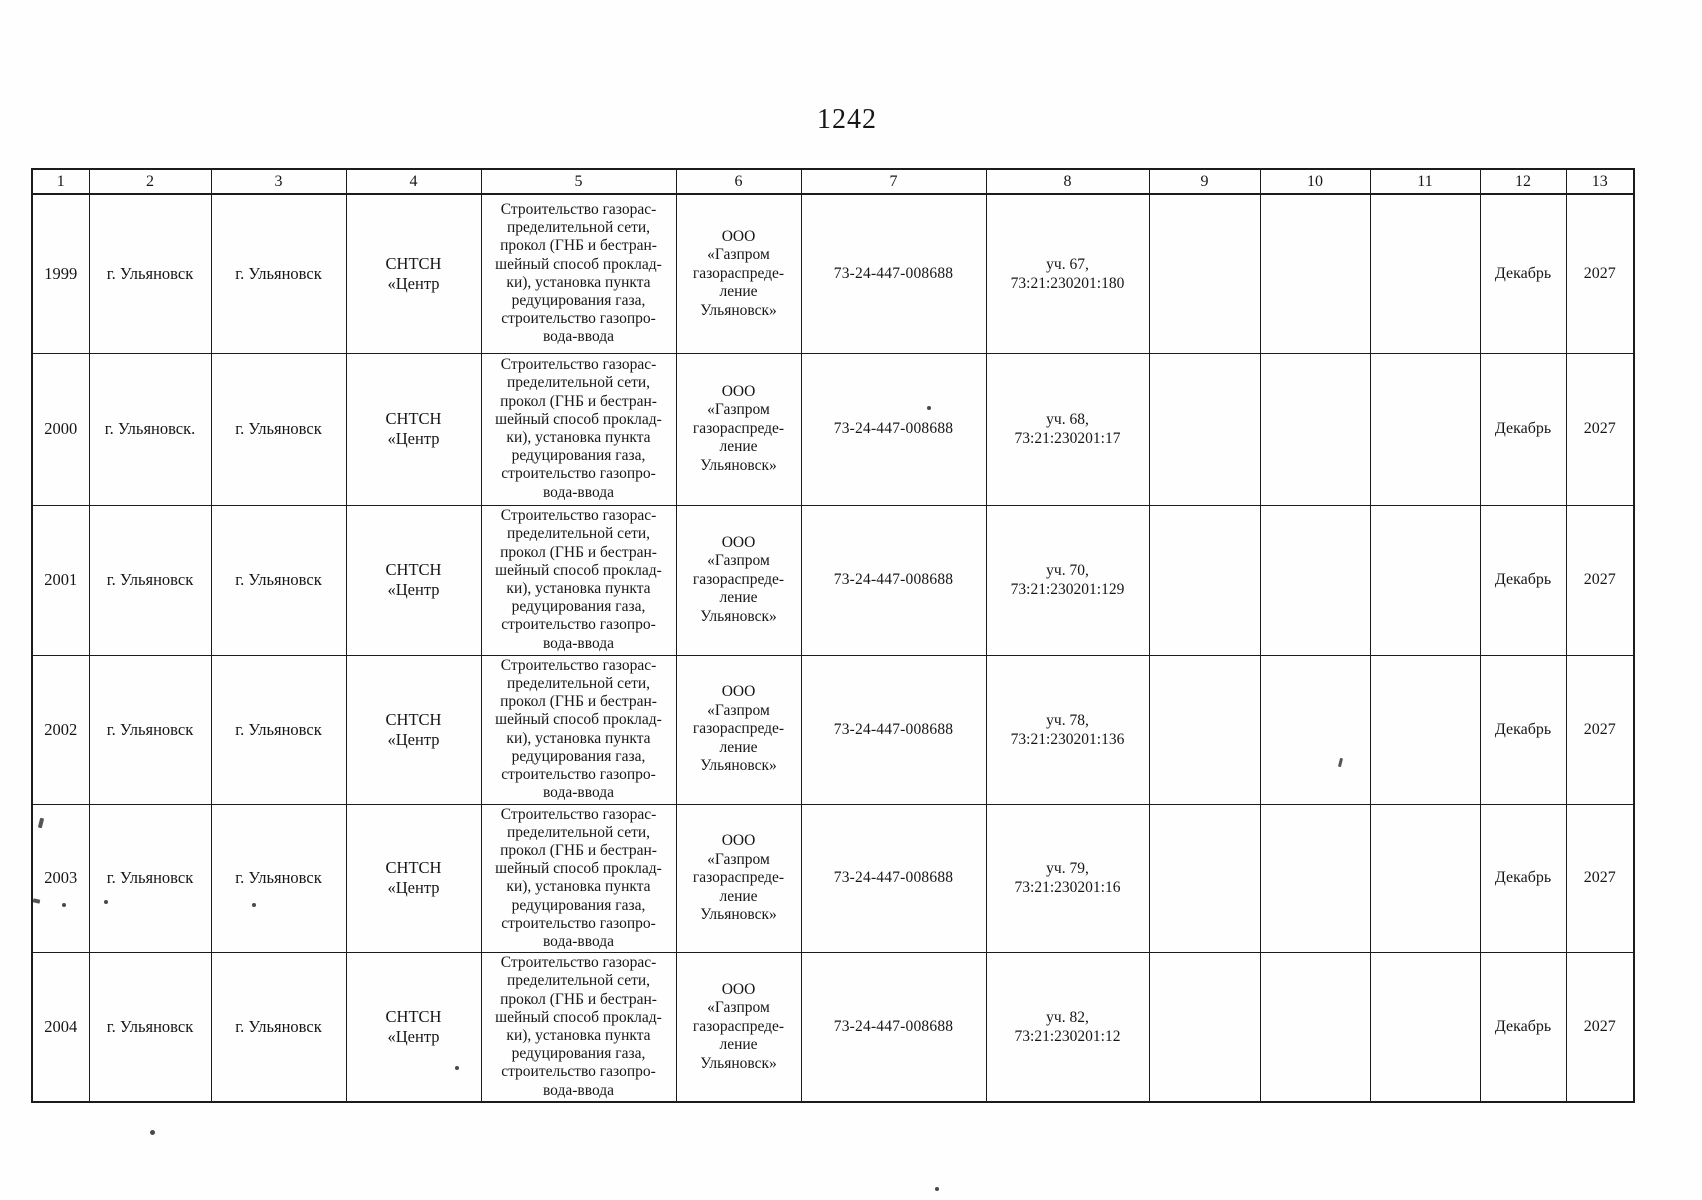  I want to click on cell-r5-c13: 2027, so click(1600, 878).